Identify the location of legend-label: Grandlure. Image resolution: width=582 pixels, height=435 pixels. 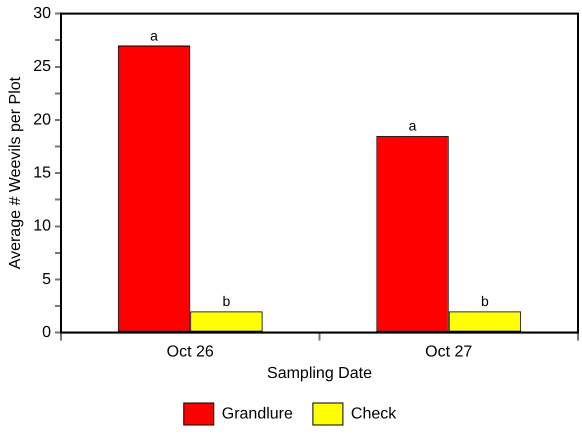
(257, 413).